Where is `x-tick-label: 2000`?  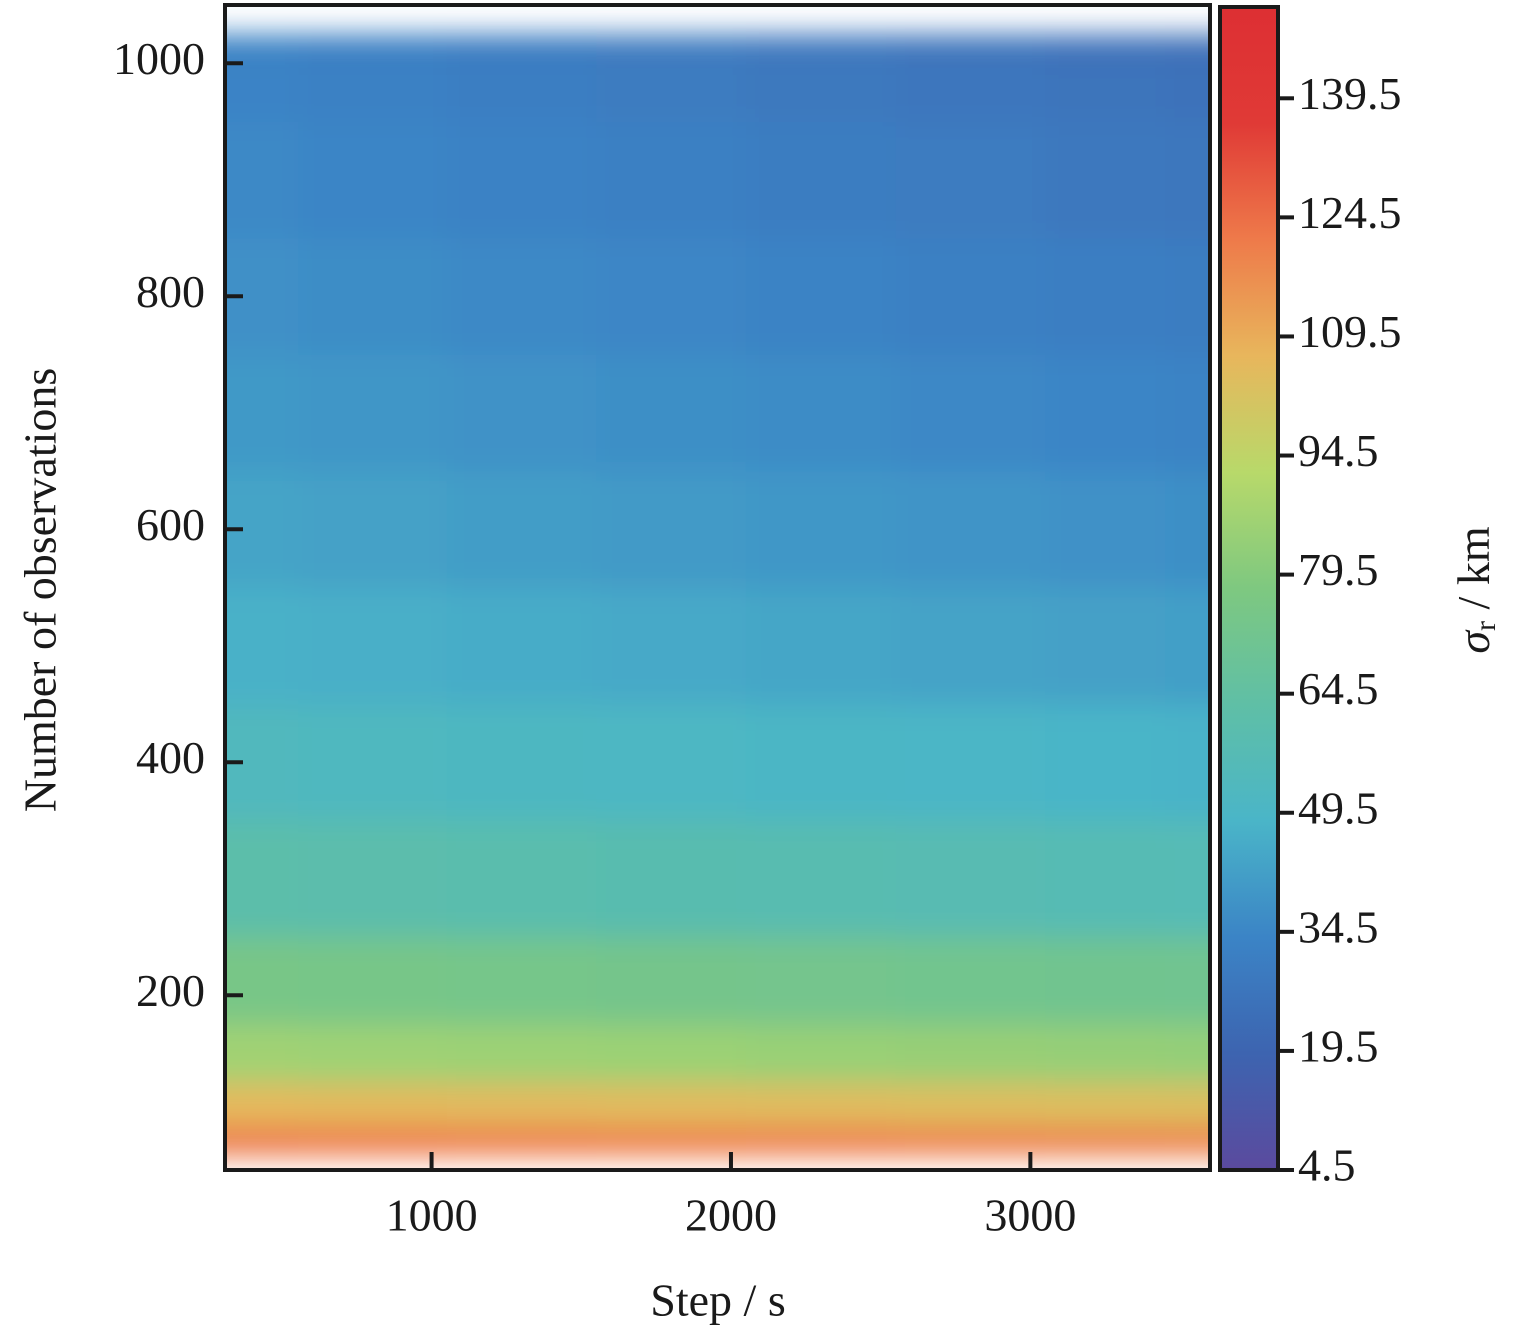 x-tick-label: 2000 is located at coordinates (731, 1215).